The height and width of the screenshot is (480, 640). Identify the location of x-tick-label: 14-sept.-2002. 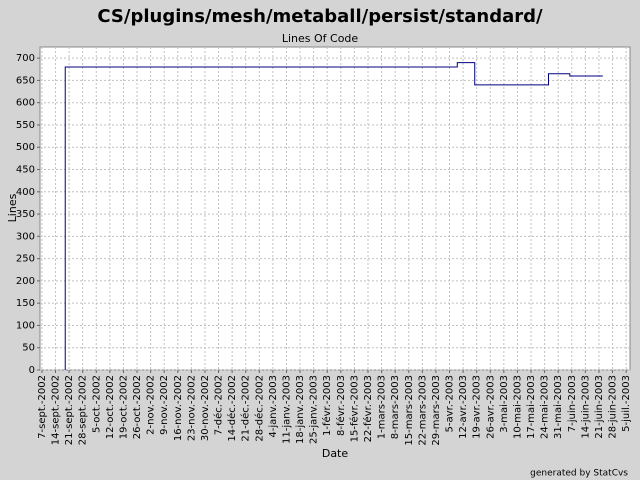
(56, 410).